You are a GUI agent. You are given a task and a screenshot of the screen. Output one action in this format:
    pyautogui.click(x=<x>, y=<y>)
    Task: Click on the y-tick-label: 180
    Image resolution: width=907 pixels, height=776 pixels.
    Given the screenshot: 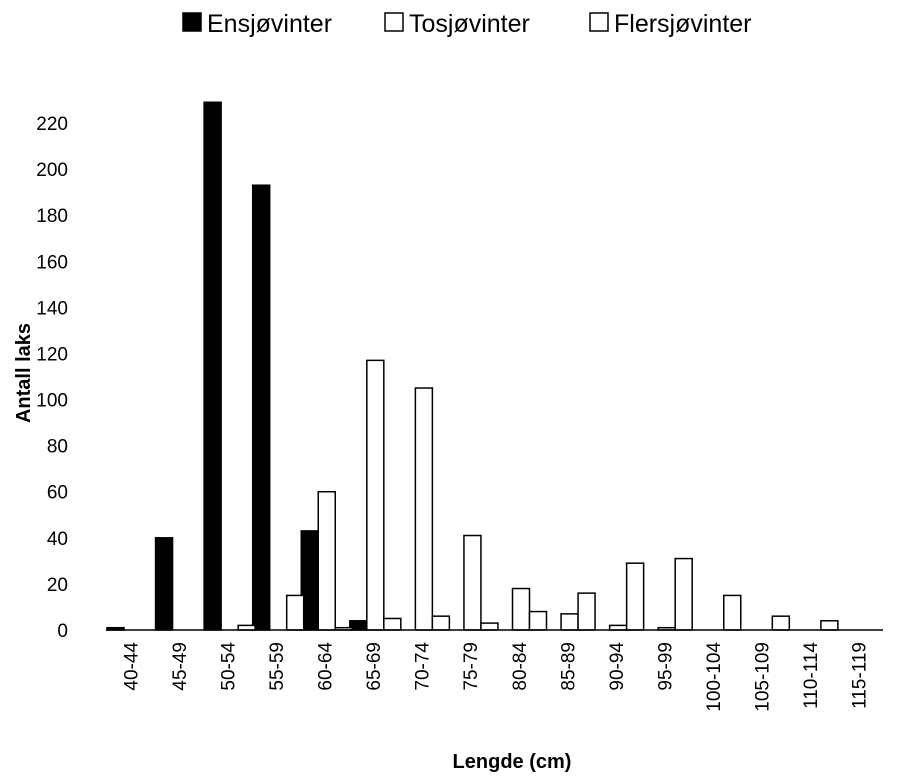 What is the action you would take?
    pyautogui.click(x=52, y=216)
    